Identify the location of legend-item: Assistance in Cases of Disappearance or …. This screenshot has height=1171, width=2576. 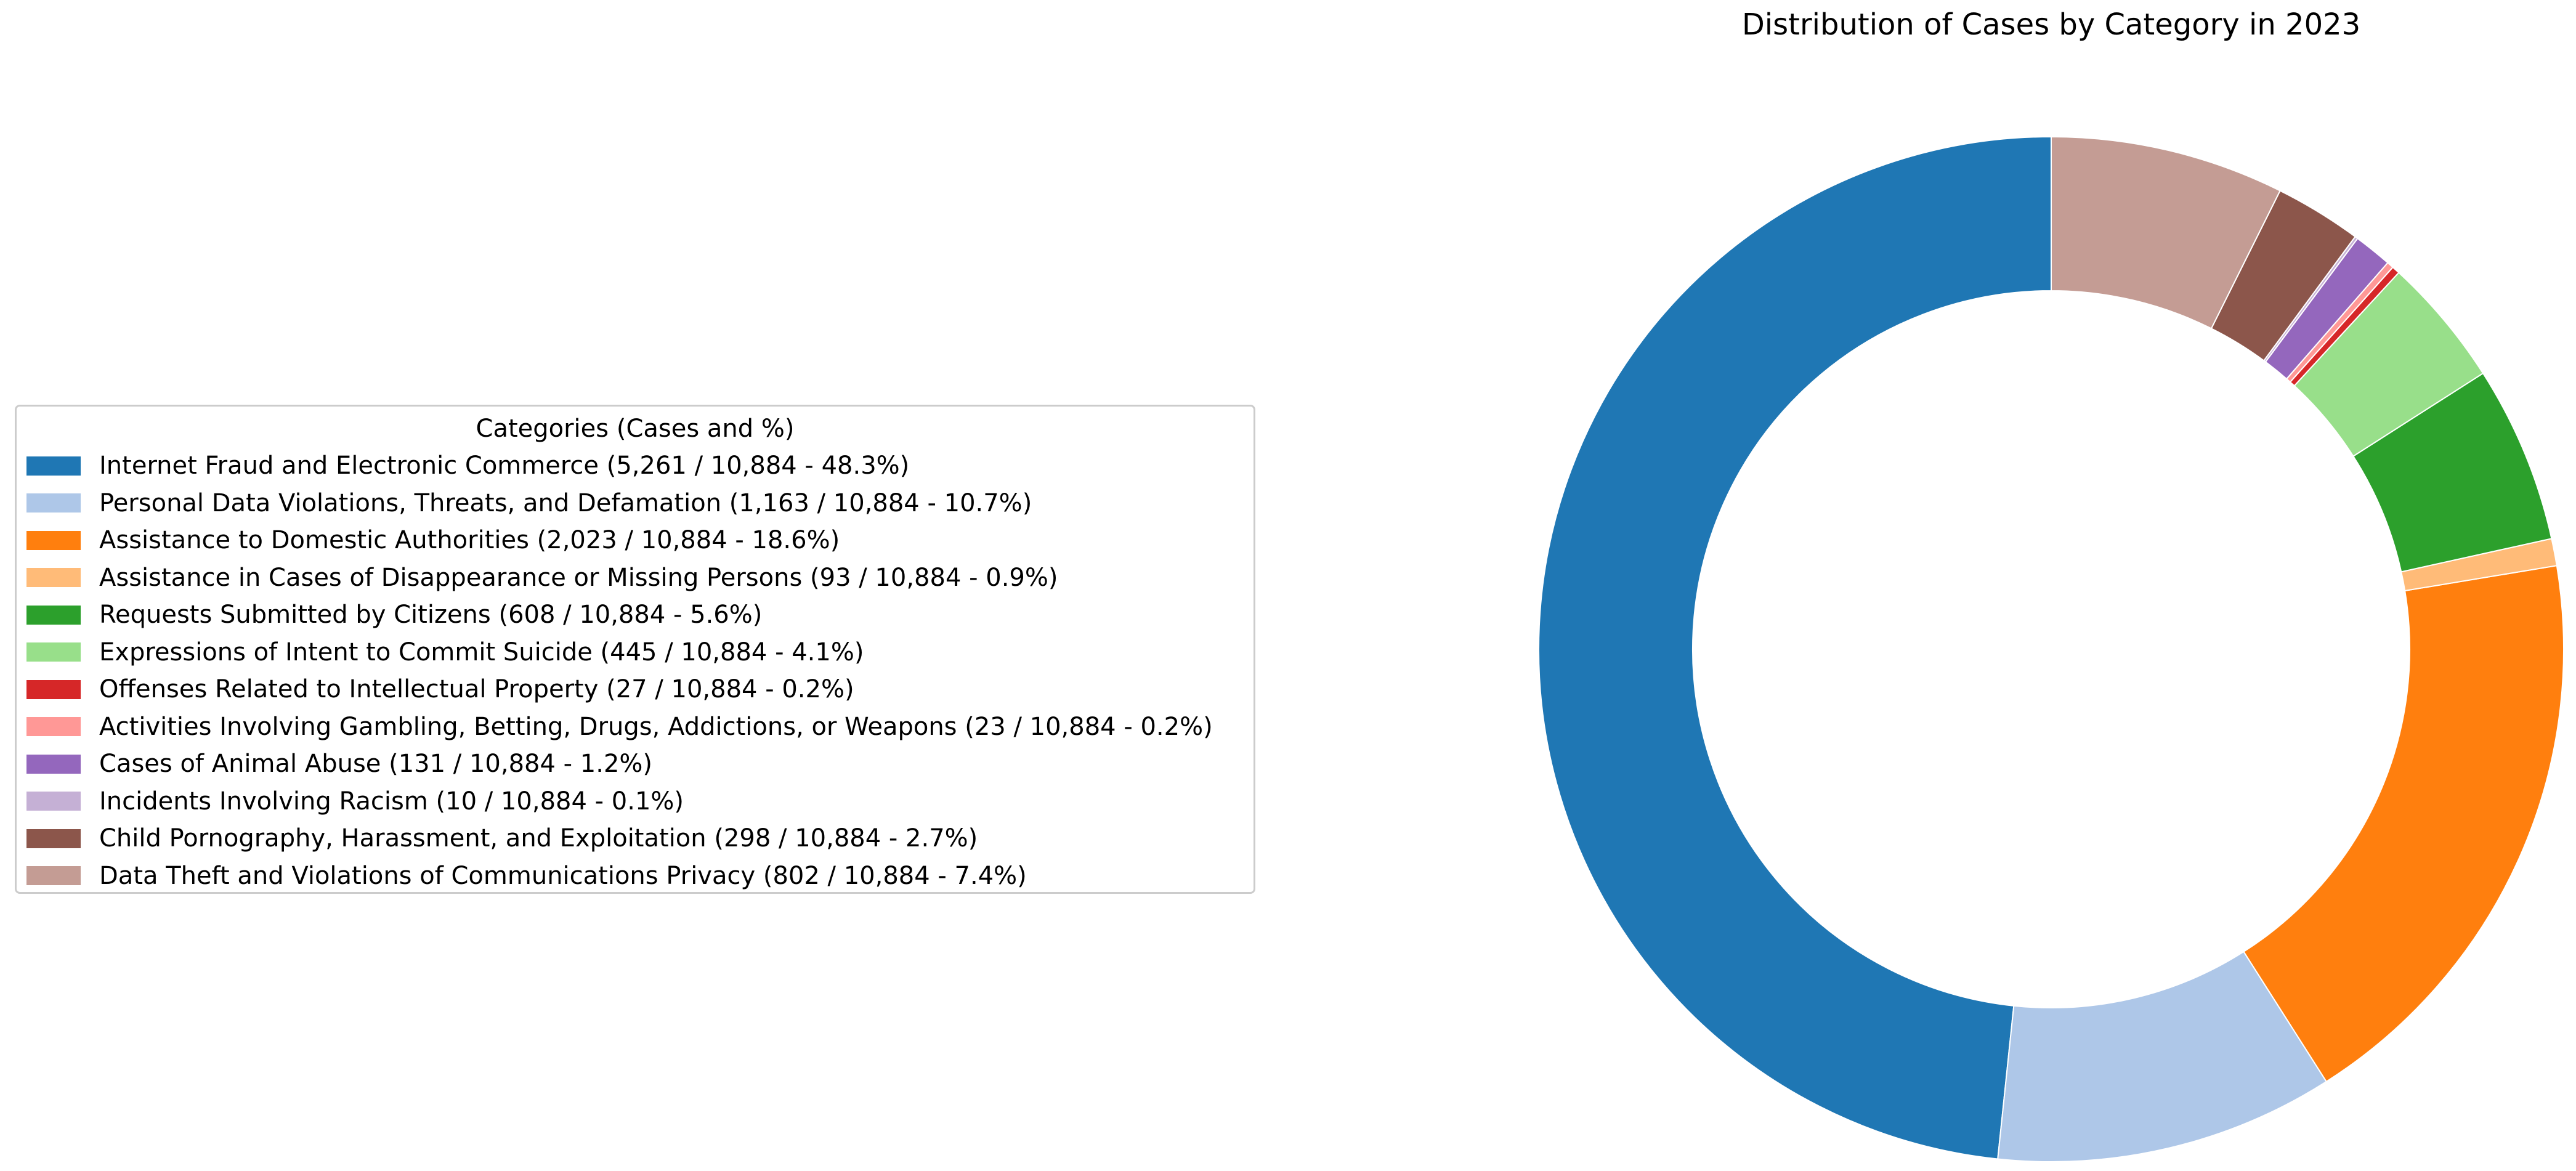
(619, 578).